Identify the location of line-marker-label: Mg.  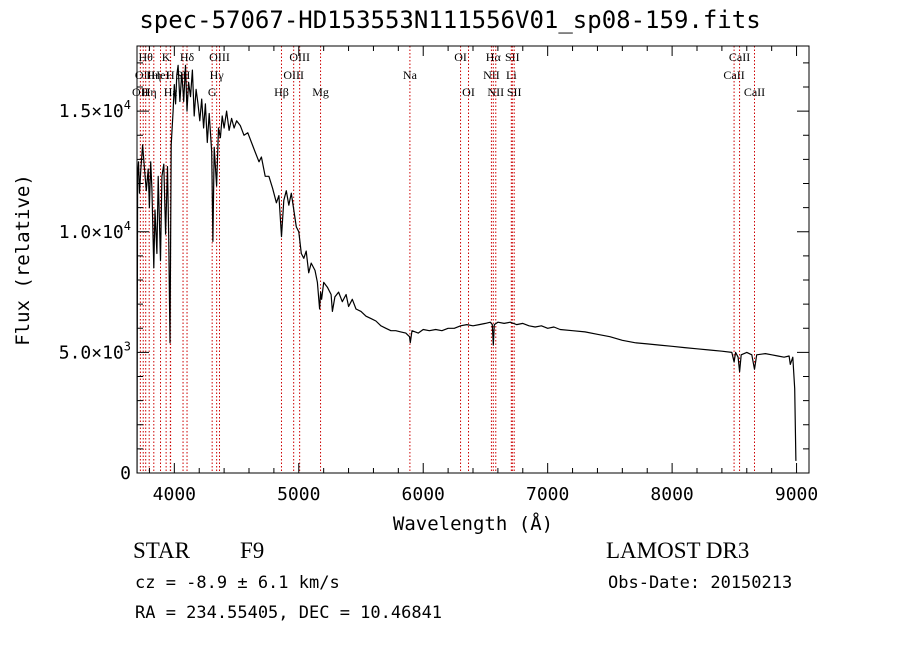
(320, 92).